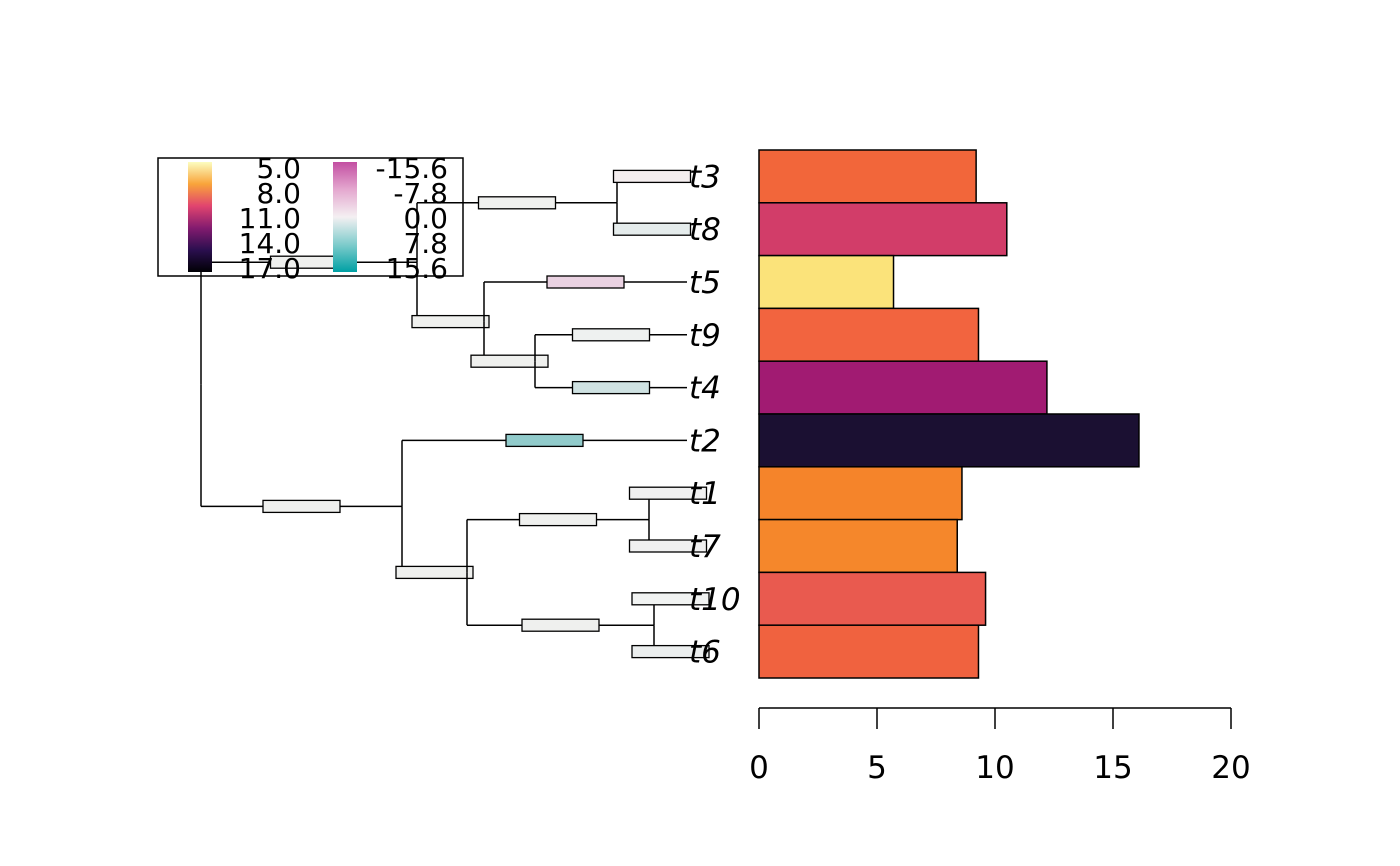  Describe the element at coordinates (867, 176) in the screenshot. I see `bar-t3` at that location.